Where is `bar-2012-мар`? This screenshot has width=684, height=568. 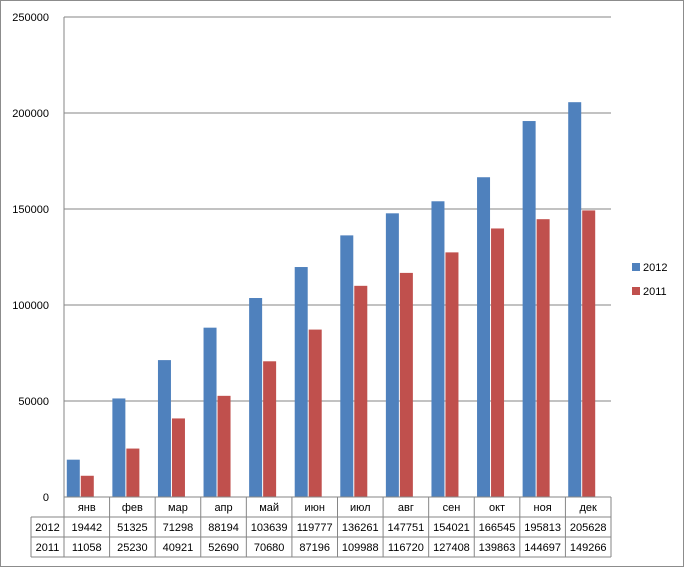 bar-2012-мар is located at coordinates (164, 428).